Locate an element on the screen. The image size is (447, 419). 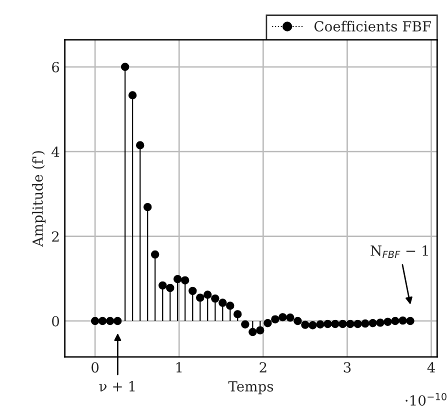
text: ν + 1 is located at coordinates (117, 386).